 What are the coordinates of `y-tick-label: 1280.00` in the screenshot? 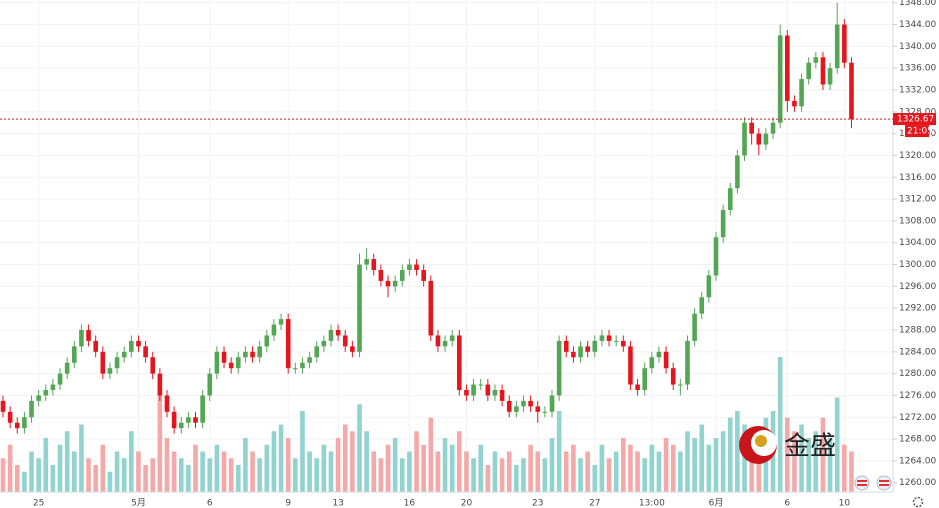 It's located at (917, 374).